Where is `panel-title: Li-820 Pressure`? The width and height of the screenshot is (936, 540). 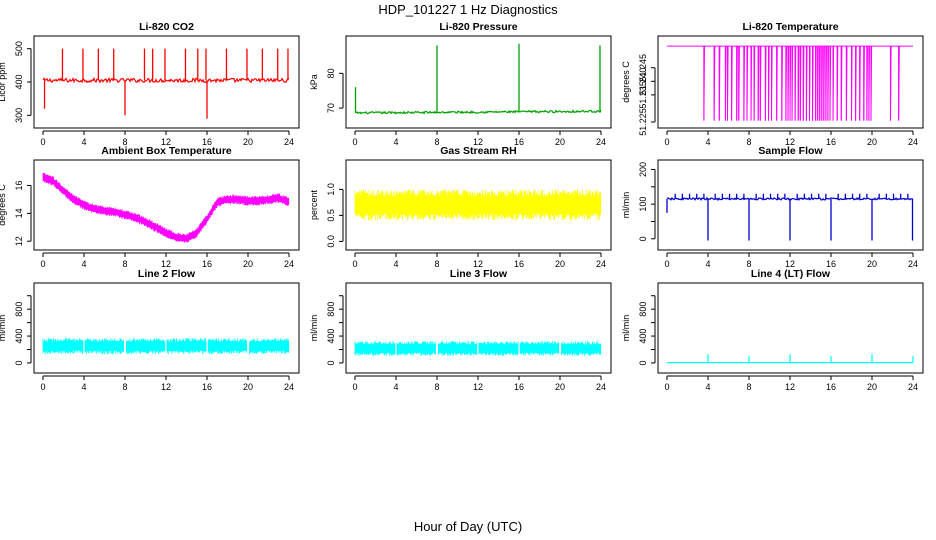 panel-title: Li-820 Pressure is located at coordinates (478, 27).